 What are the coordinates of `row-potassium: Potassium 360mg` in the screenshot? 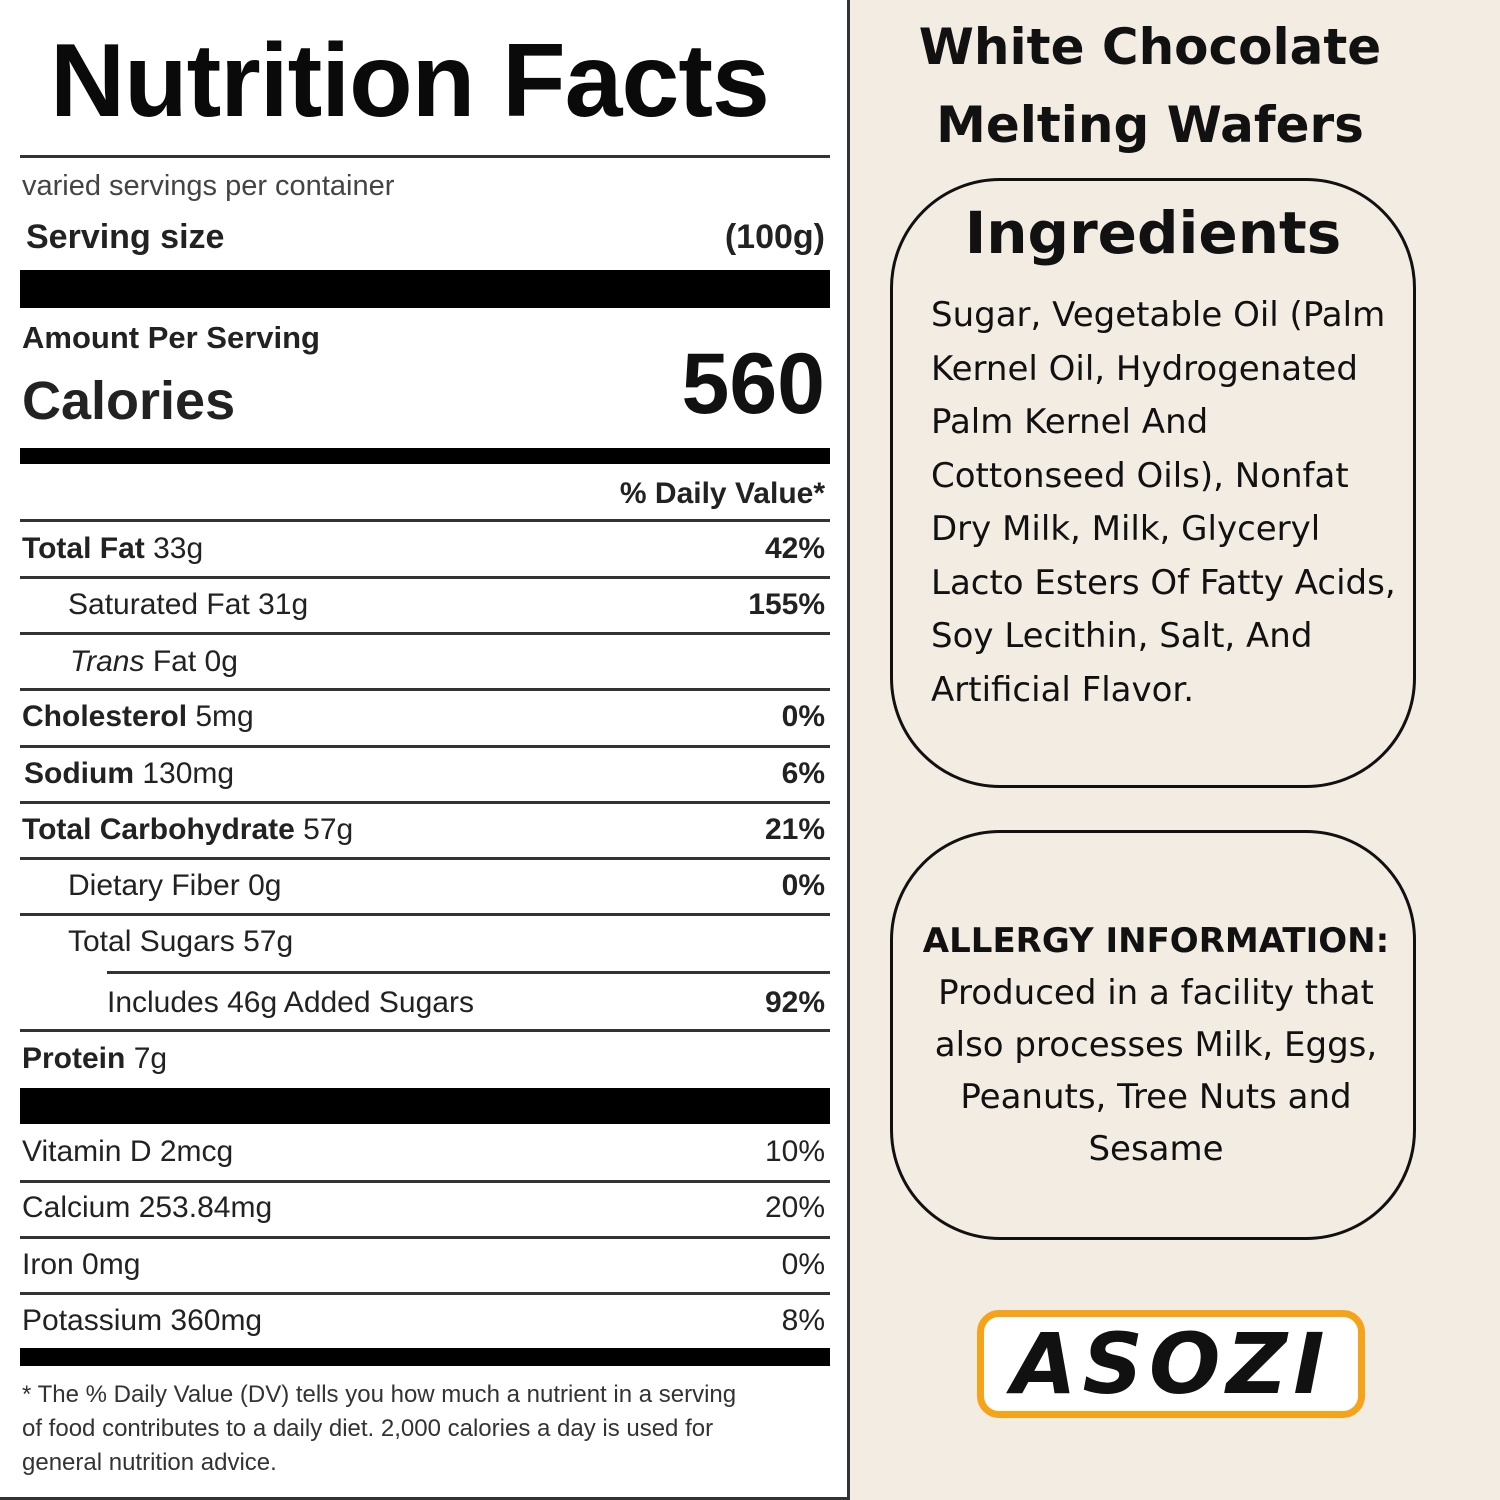 It's located at (142, 1320).